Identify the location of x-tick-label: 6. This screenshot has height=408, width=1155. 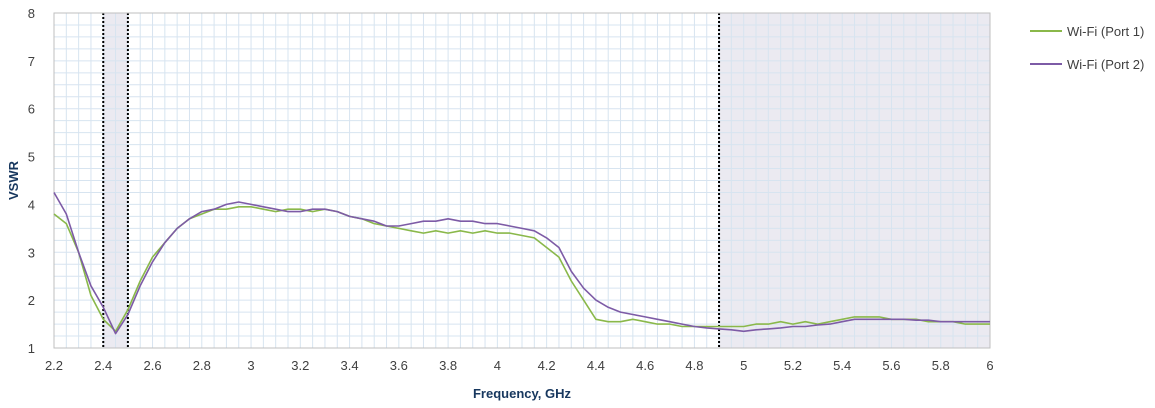
(989, 365).